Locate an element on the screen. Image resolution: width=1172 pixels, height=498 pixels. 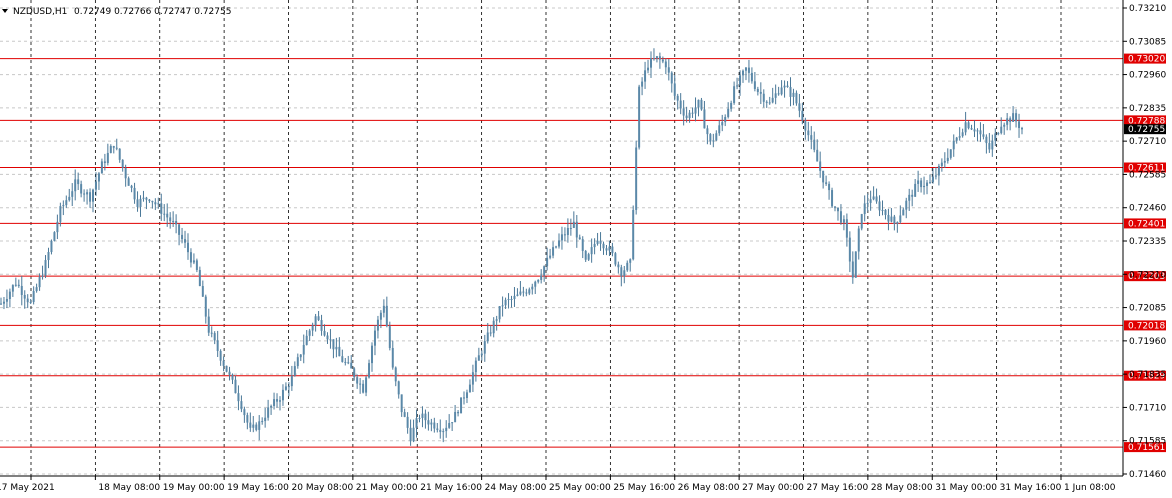
time-tick-label: 31 May 00:00 is located at coordinates (966, 488).